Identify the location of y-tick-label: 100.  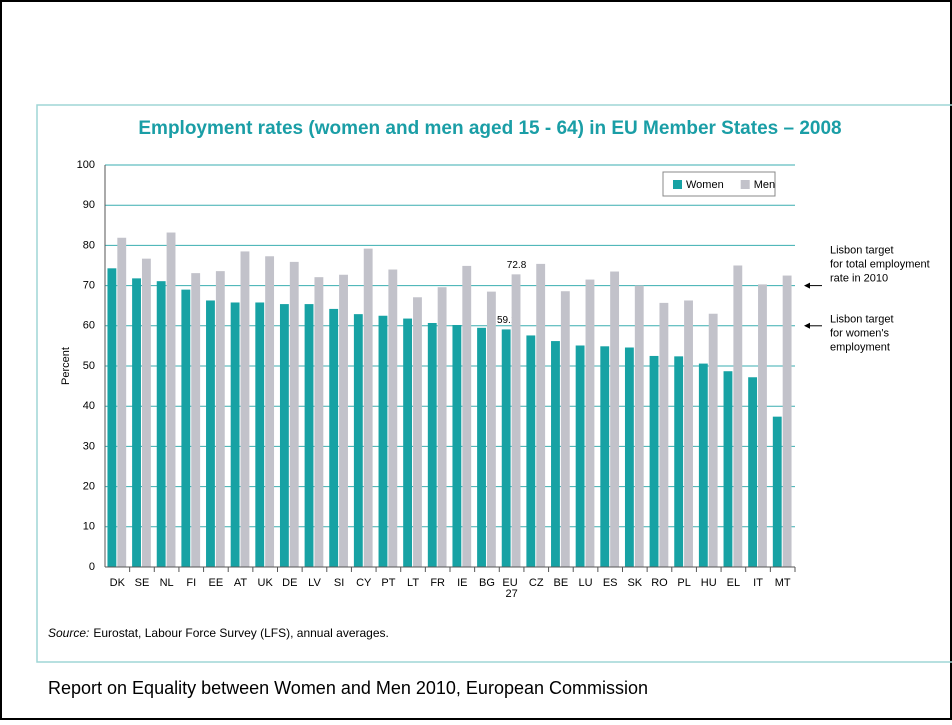
(86, 165).